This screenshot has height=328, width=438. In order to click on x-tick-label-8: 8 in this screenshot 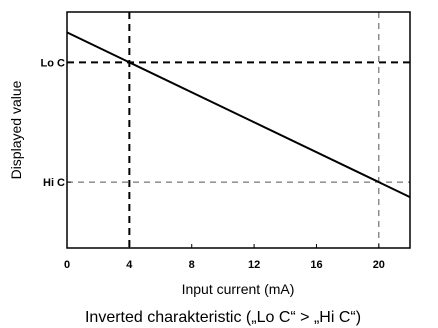, I will do `click(192, 265)`.